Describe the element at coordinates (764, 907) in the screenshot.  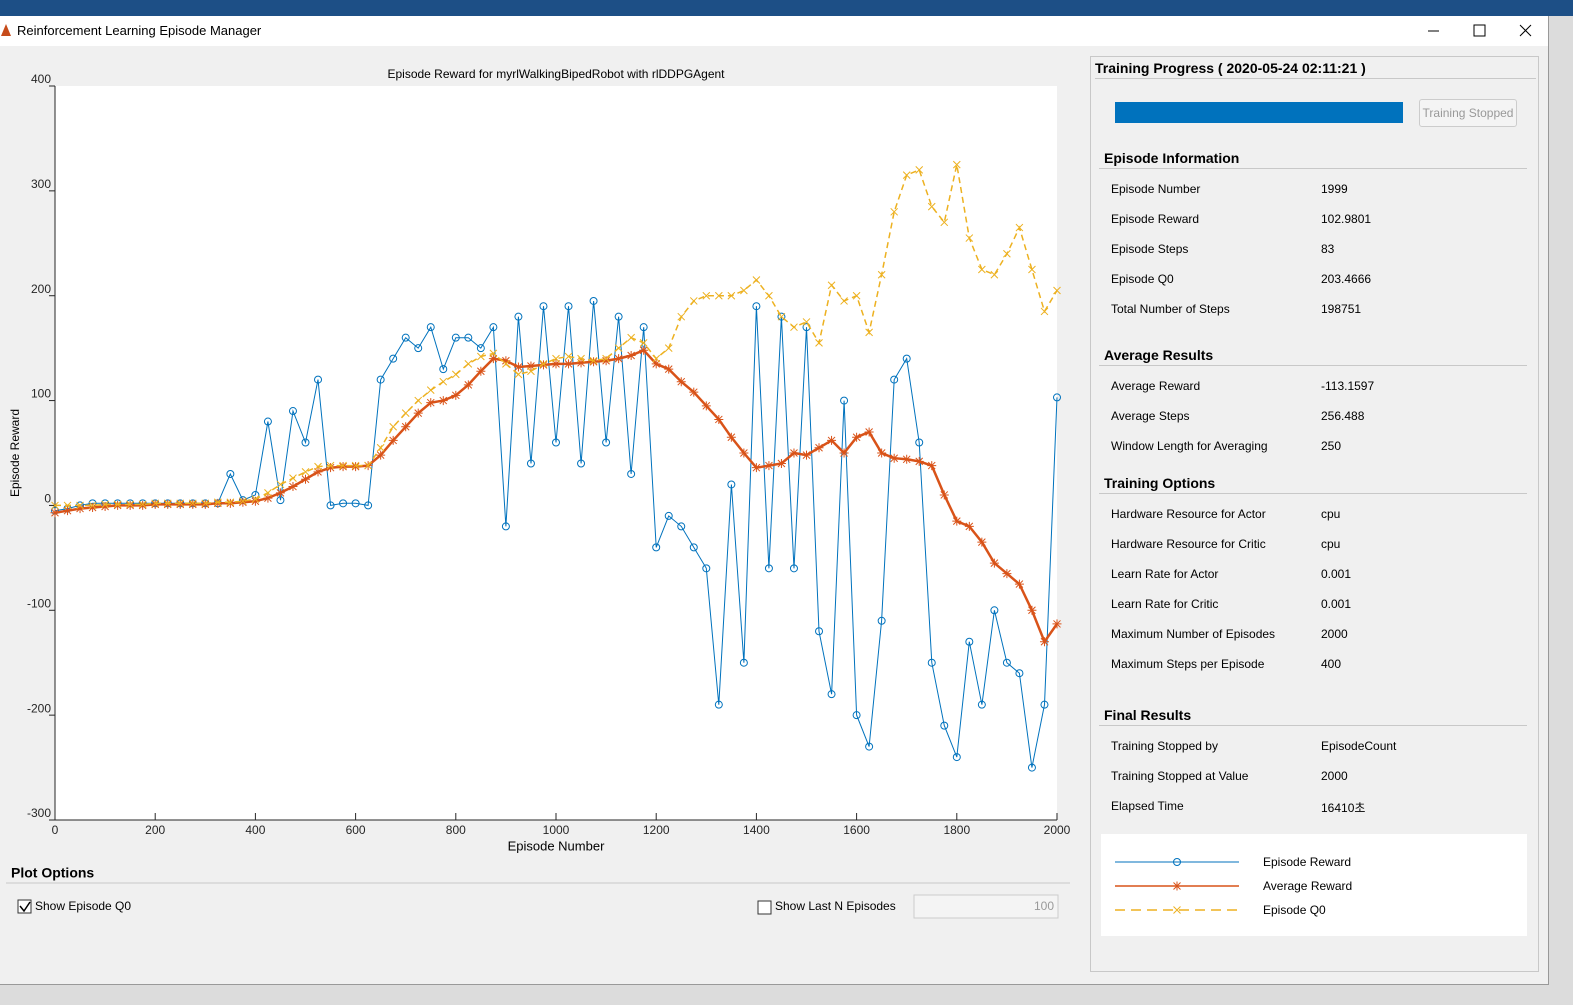
I see `last-n-checkbox` at that location.